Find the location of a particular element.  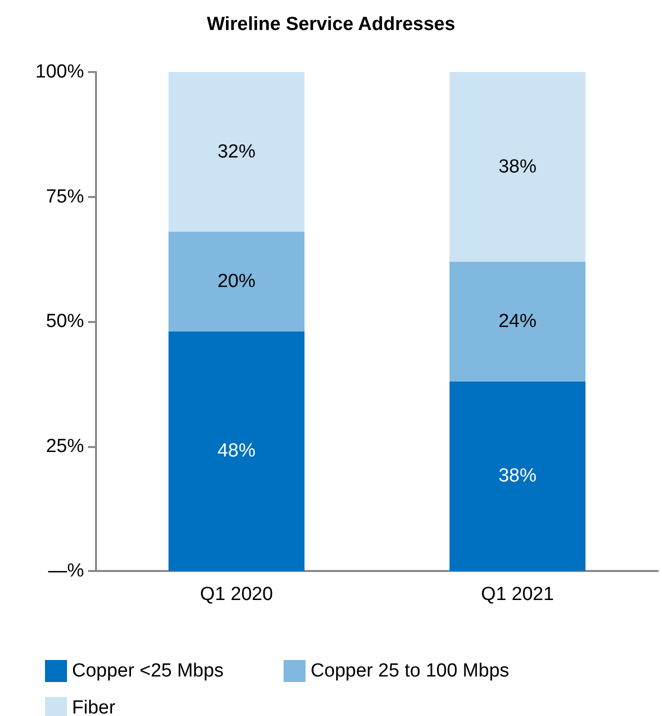

chart-title: Wireline Service Addresses is located at coordinates (331, 24).